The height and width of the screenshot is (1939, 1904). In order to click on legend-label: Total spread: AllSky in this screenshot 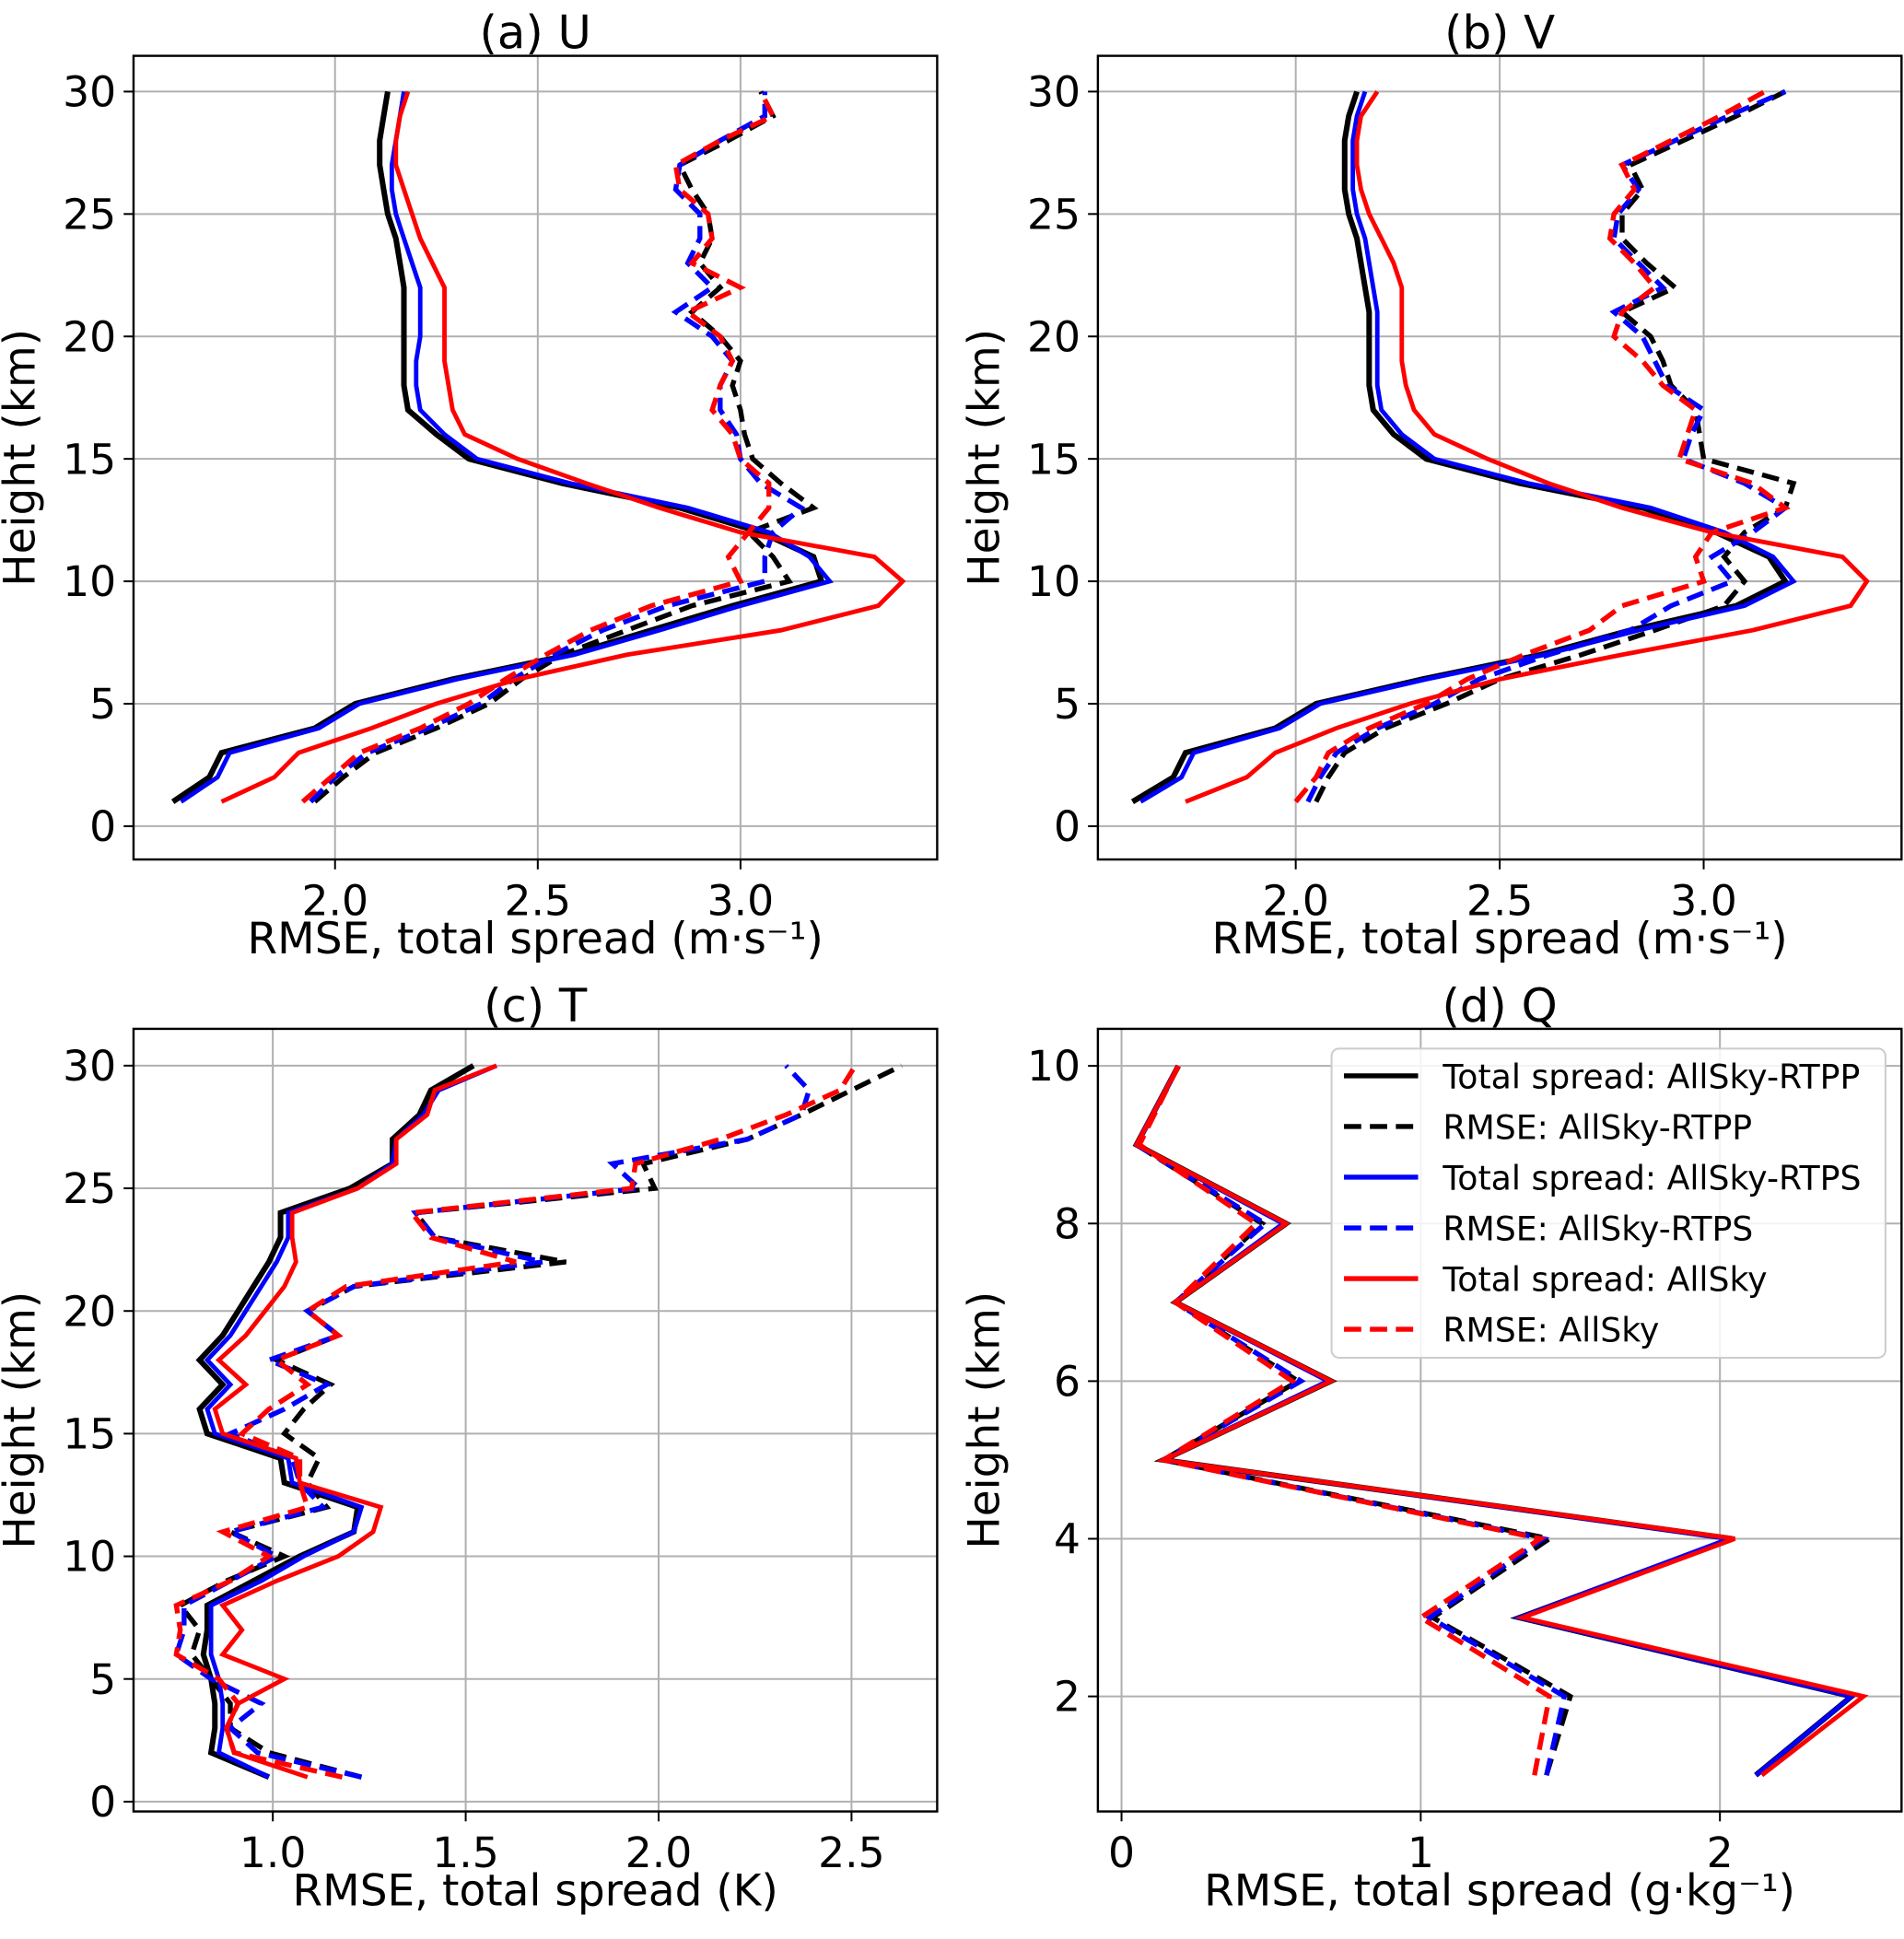, I will do `click(1604, 1279)`.